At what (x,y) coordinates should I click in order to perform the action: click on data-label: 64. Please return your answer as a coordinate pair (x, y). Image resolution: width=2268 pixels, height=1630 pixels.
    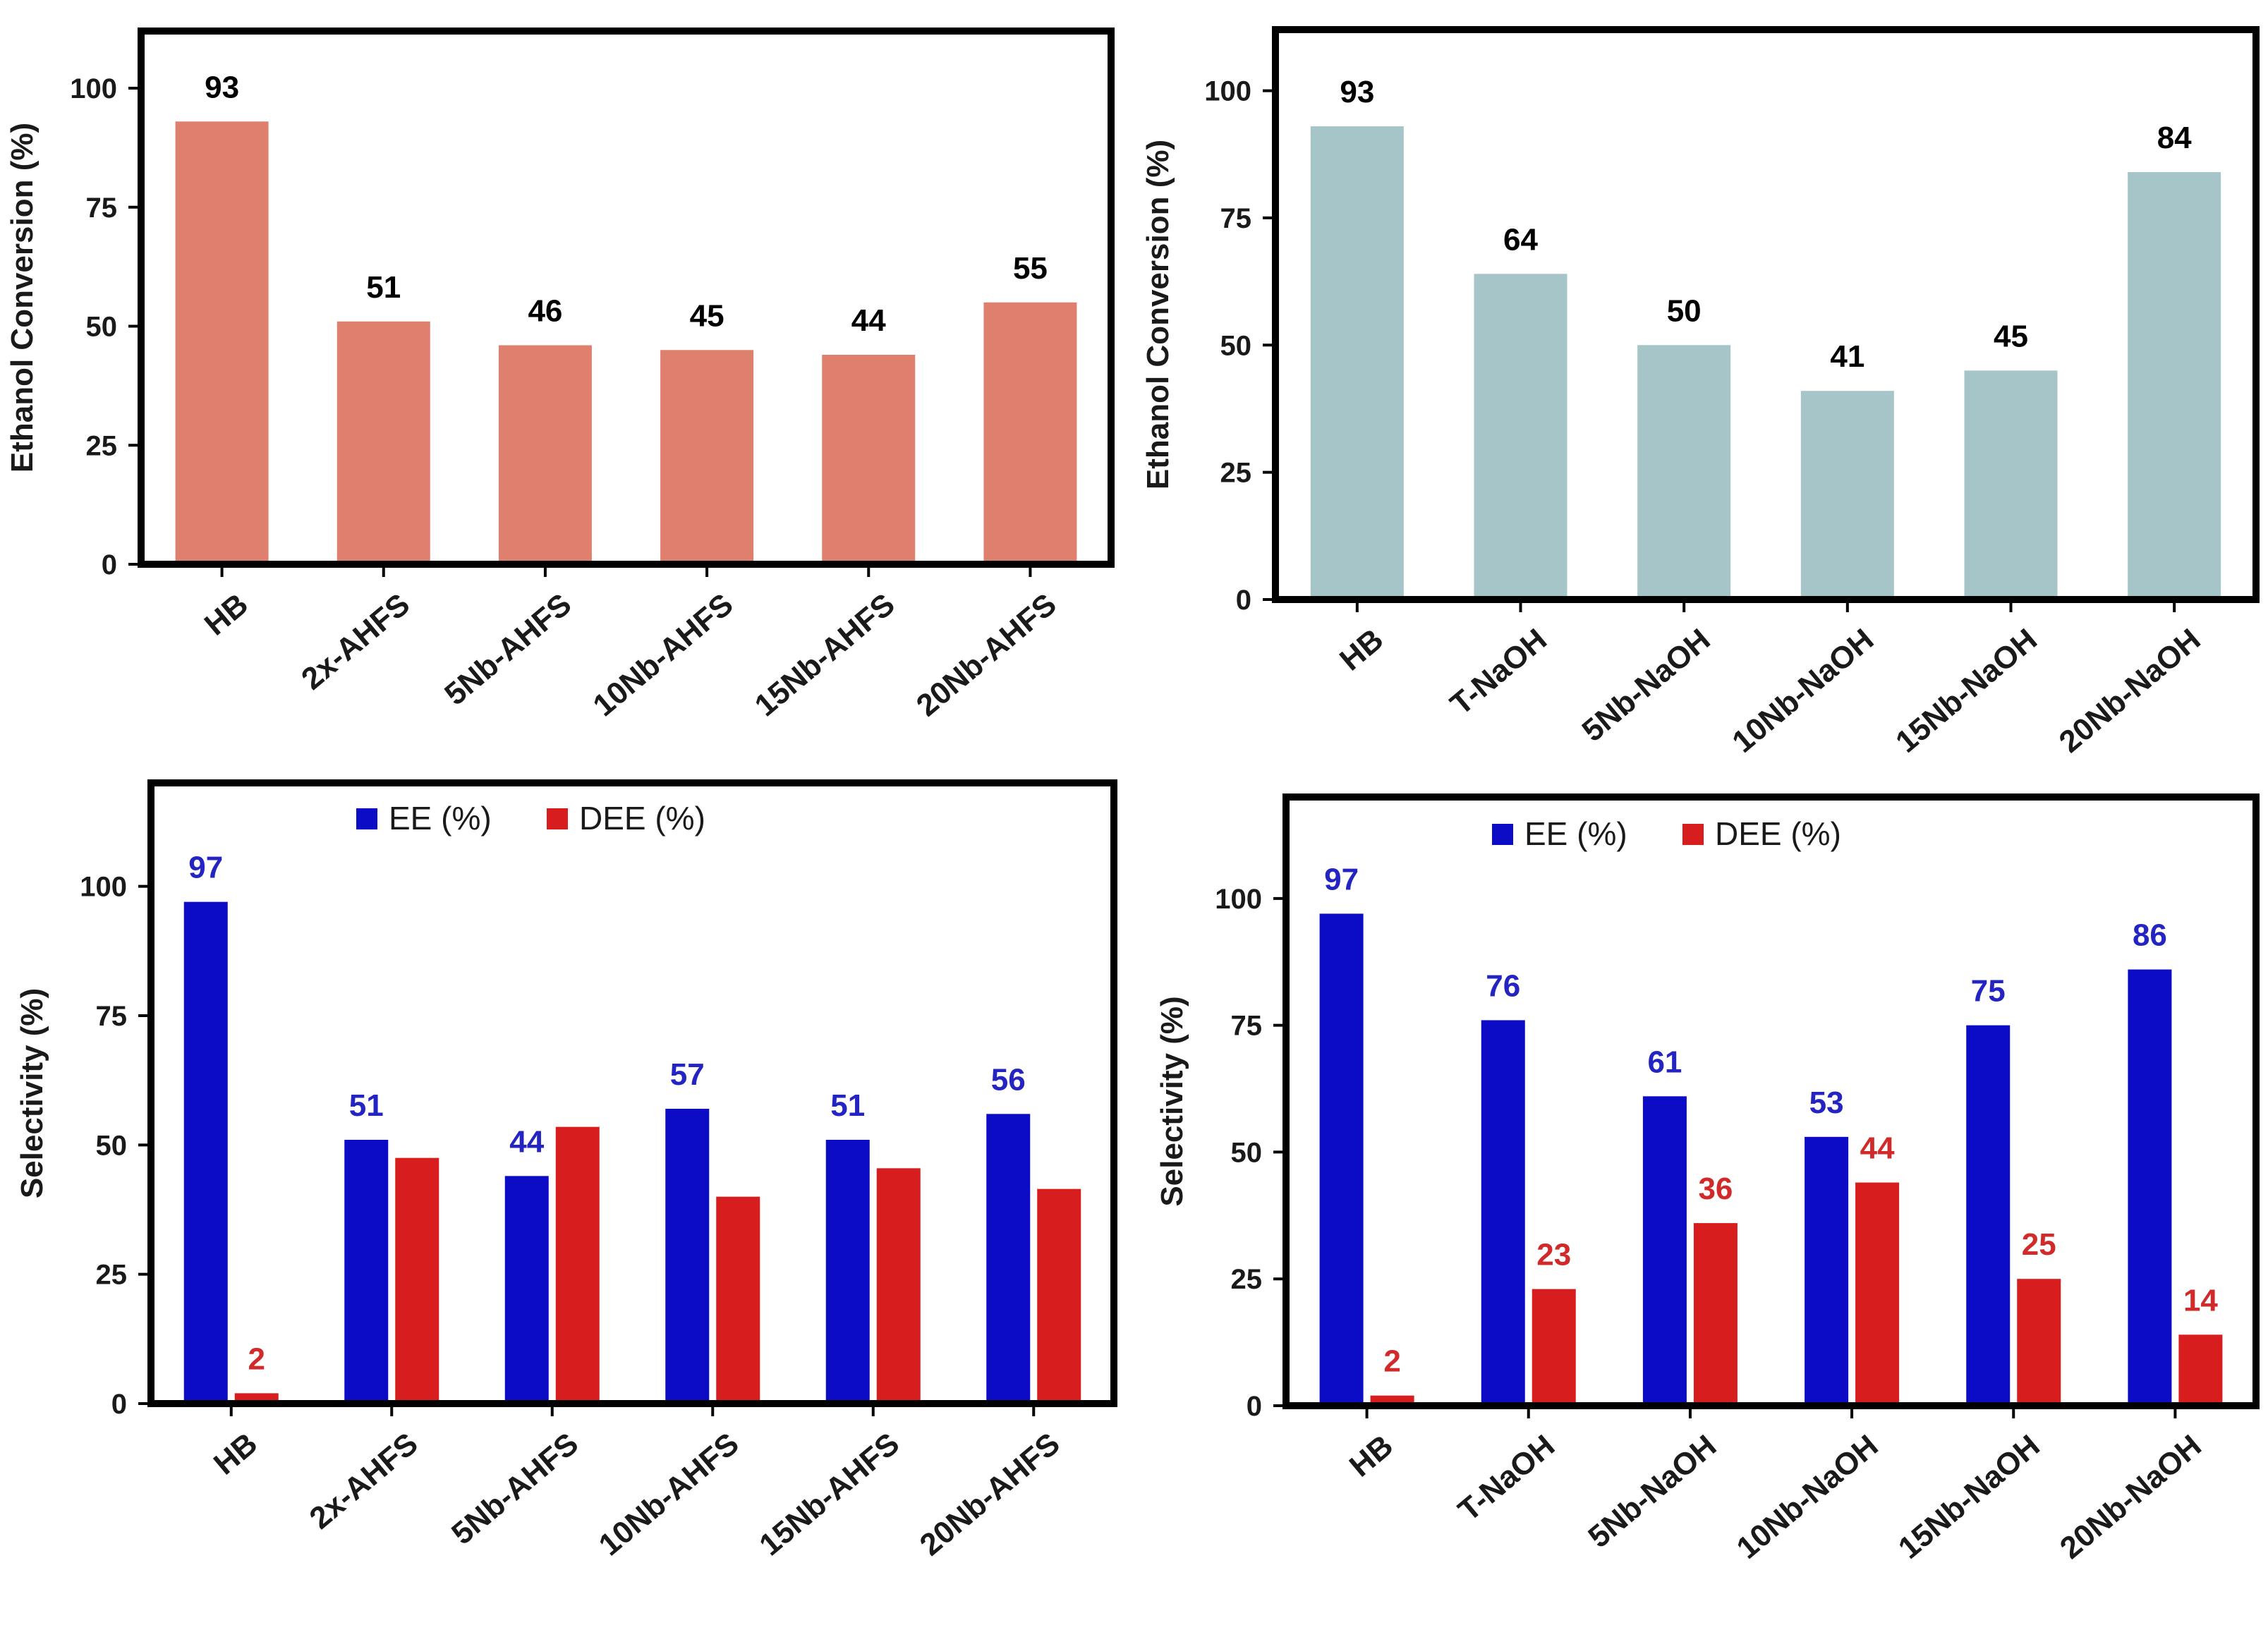
    Looking at the image, I should click on (1520, 240).